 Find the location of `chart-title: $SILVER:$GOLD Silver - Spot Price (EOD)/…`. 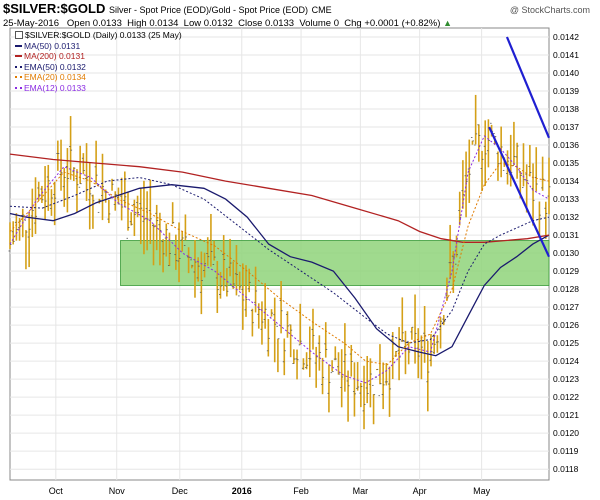

chart-title: $SILVER:$GOLD Silver - Spot Price (EOD)/… is located at coordinates (167, 8).